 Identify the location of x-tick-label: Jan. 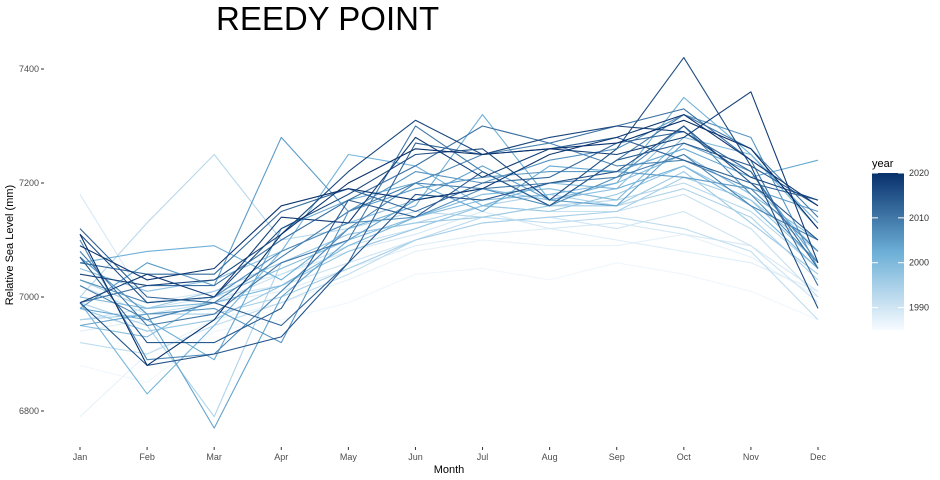
(80, 457).